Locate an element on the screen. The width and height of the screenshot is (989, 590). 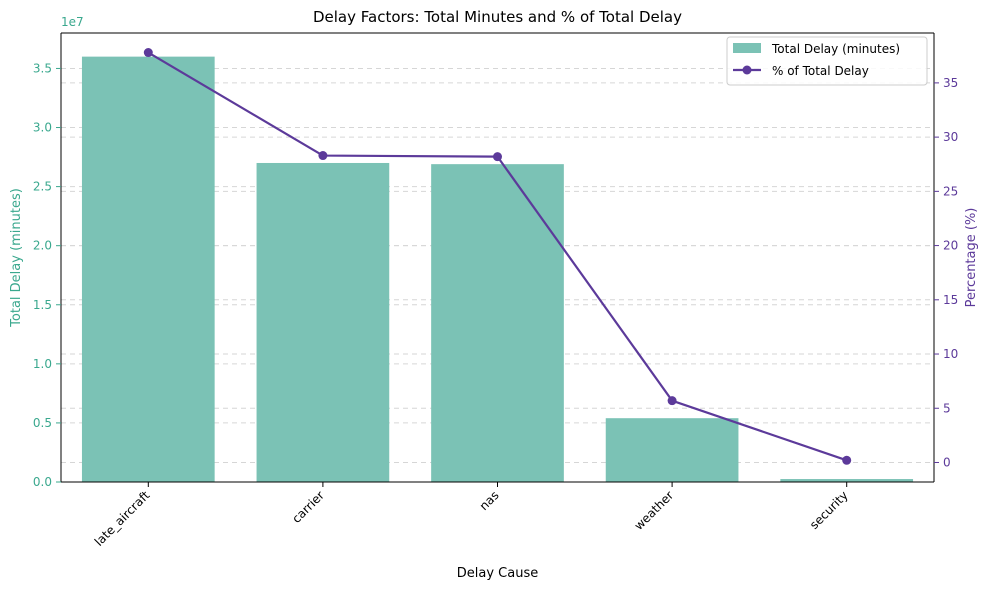
left-tick-label: 1.0 is located at coordinates (42, 364).